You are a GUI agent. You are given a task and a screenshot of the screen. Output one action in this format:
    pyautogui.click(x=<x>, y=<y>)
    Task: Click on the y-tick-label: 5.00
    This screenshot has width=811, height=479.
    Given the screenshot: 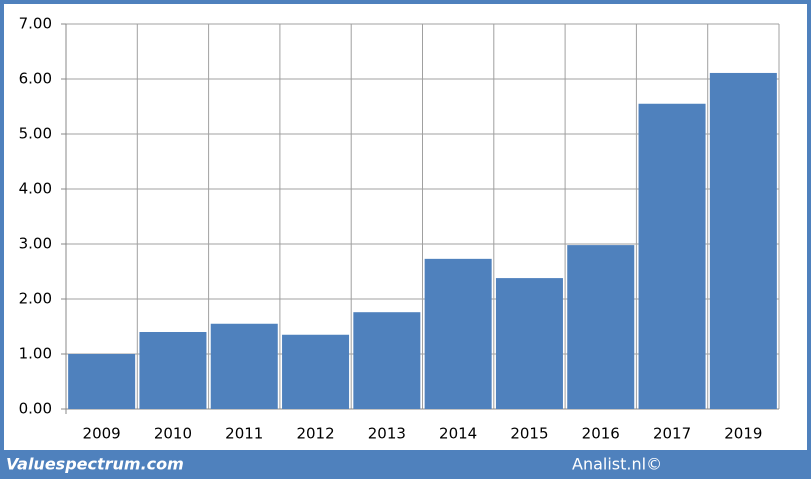 What is the action you would take?
    pyautogui.click(x=35, y=134)
    